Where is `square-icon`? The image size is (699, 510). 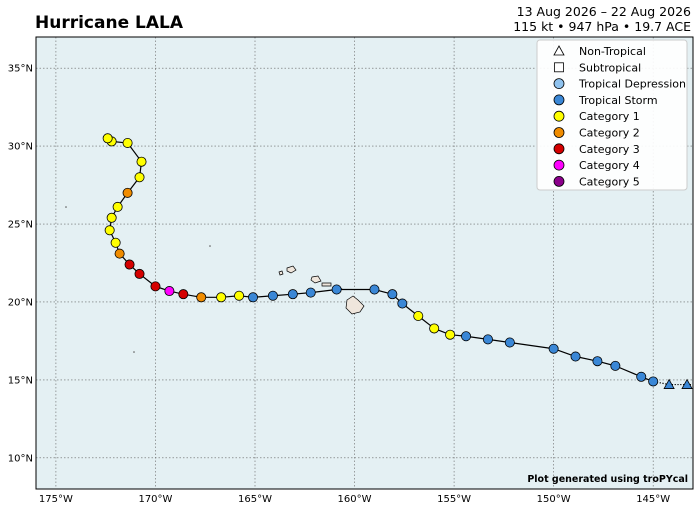
square-icon is located at coordinates (559, 67).